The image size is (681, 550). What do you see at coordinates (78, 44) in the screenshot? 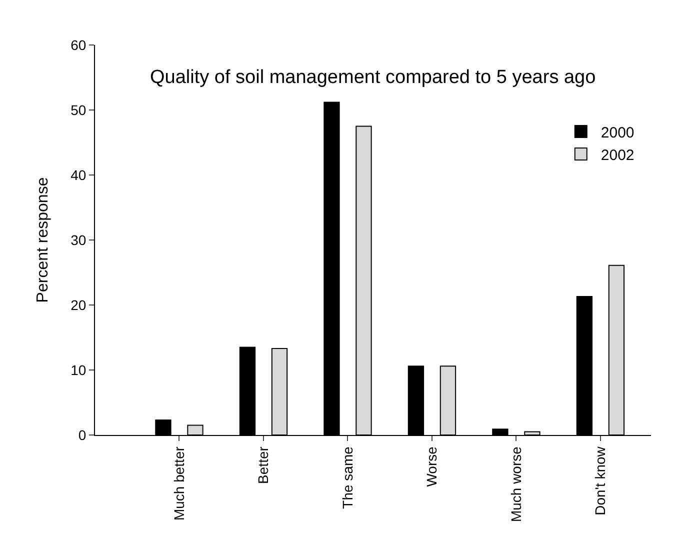
I see `y-tick-label: 60` at bounding box center [78, 44].